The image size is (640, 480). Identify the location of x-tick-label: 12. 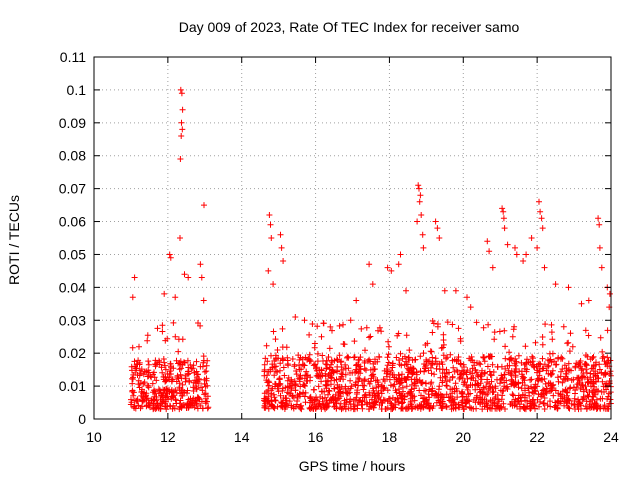
(168, 437).